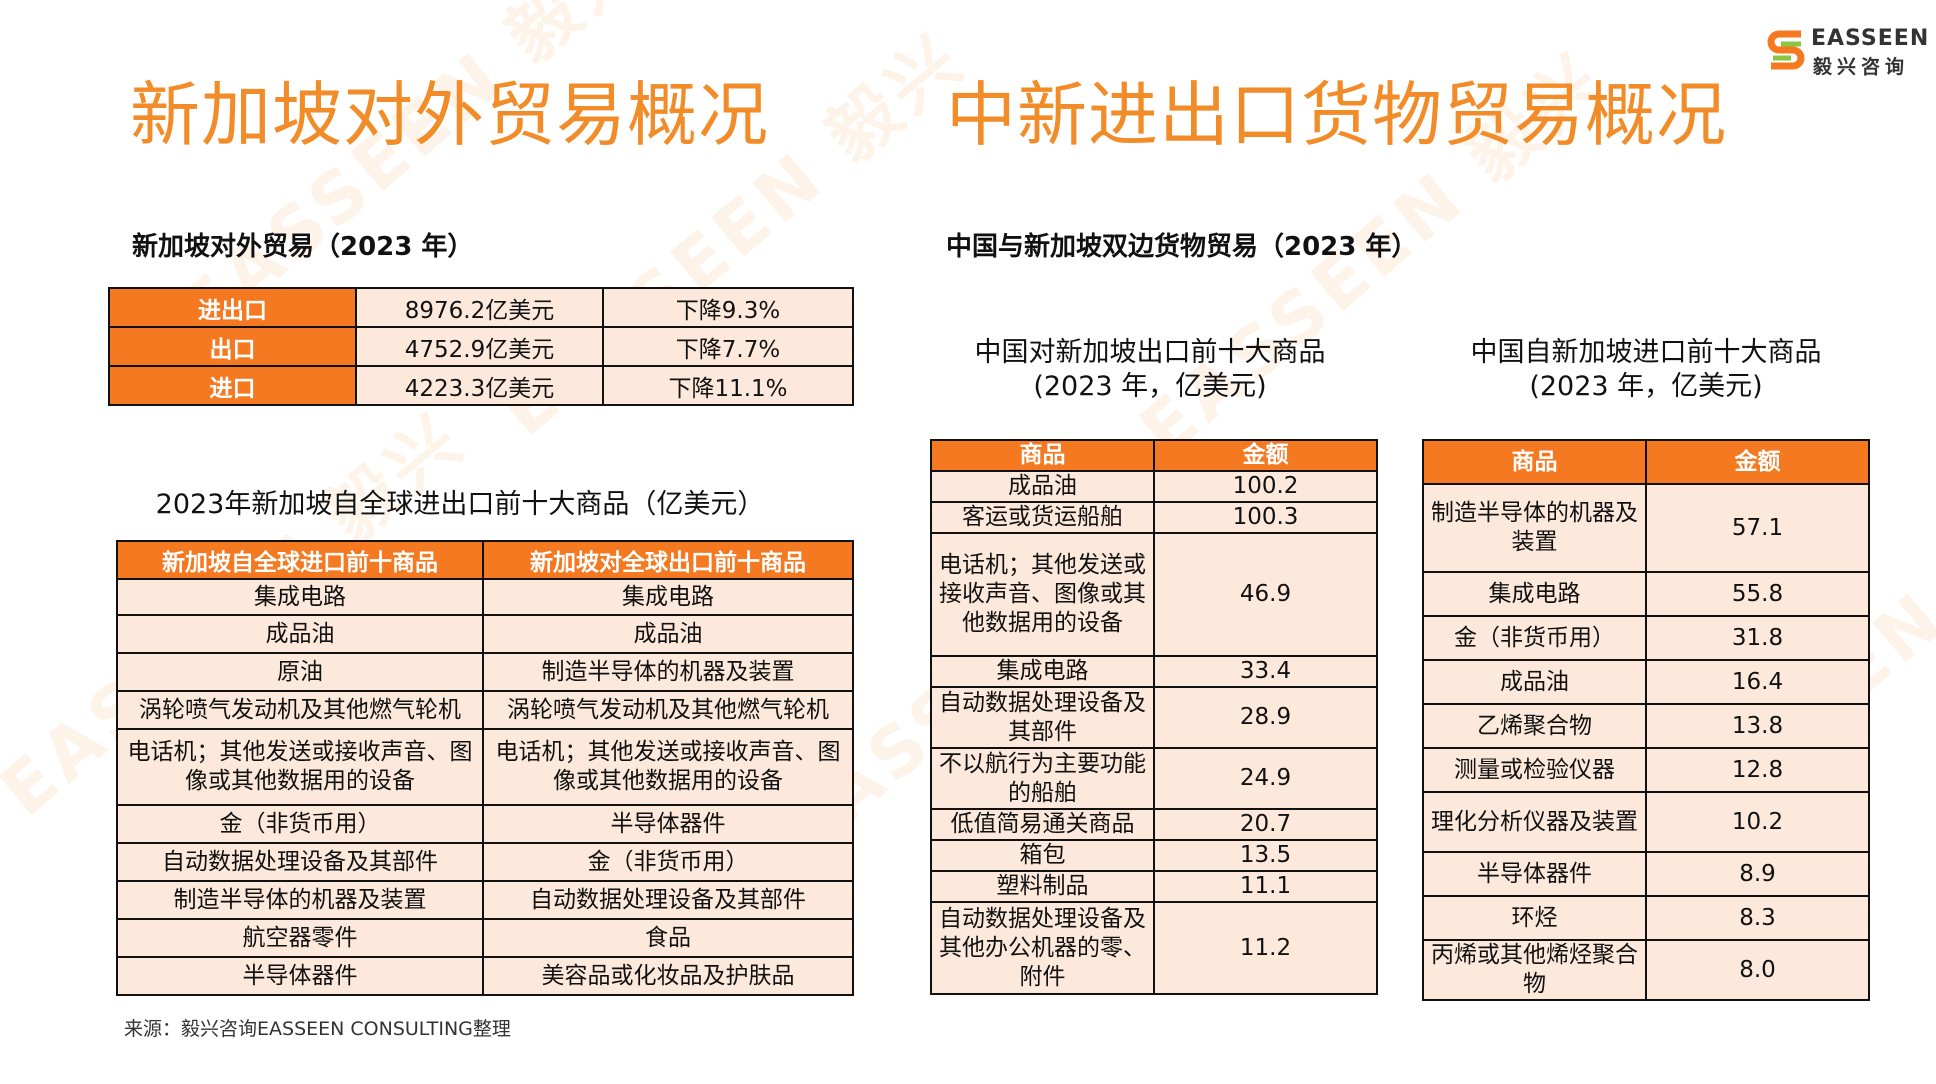 This screenshot has height=1084, width=1936. I want to click on amount-value: 16.4, so click(1757, 682).